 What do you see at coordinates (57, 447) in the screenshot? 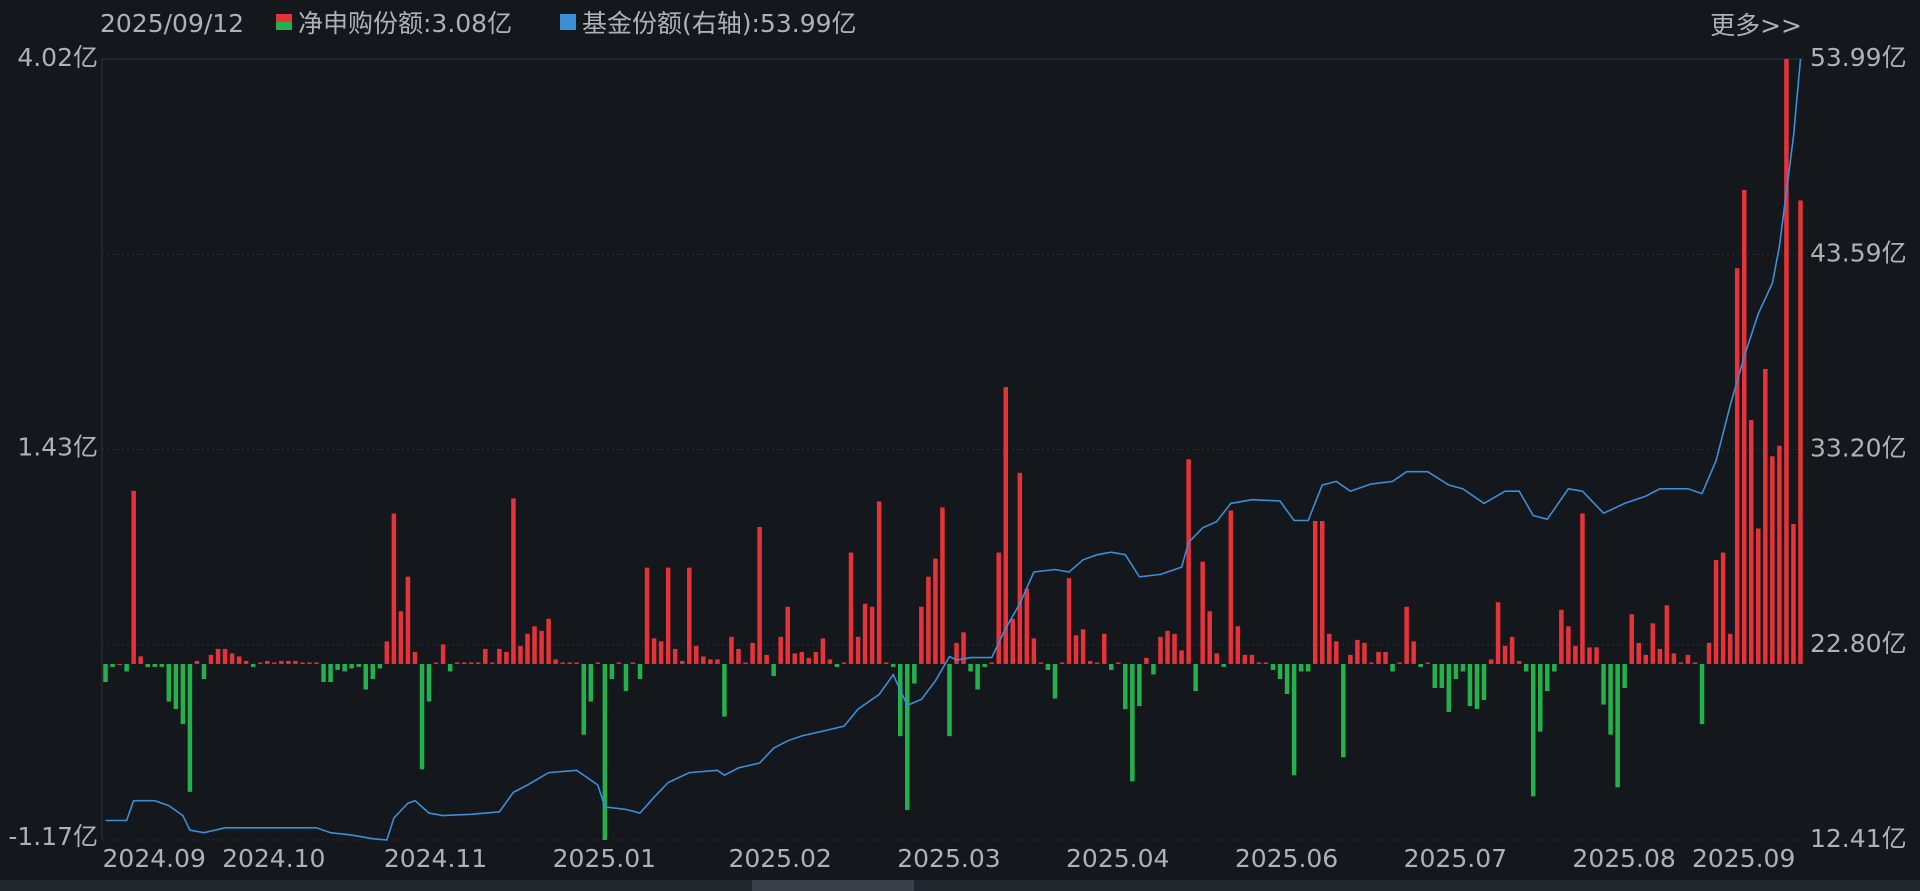
I see `y-tick-label: 1.43亿` at bounding box center [57, 447].